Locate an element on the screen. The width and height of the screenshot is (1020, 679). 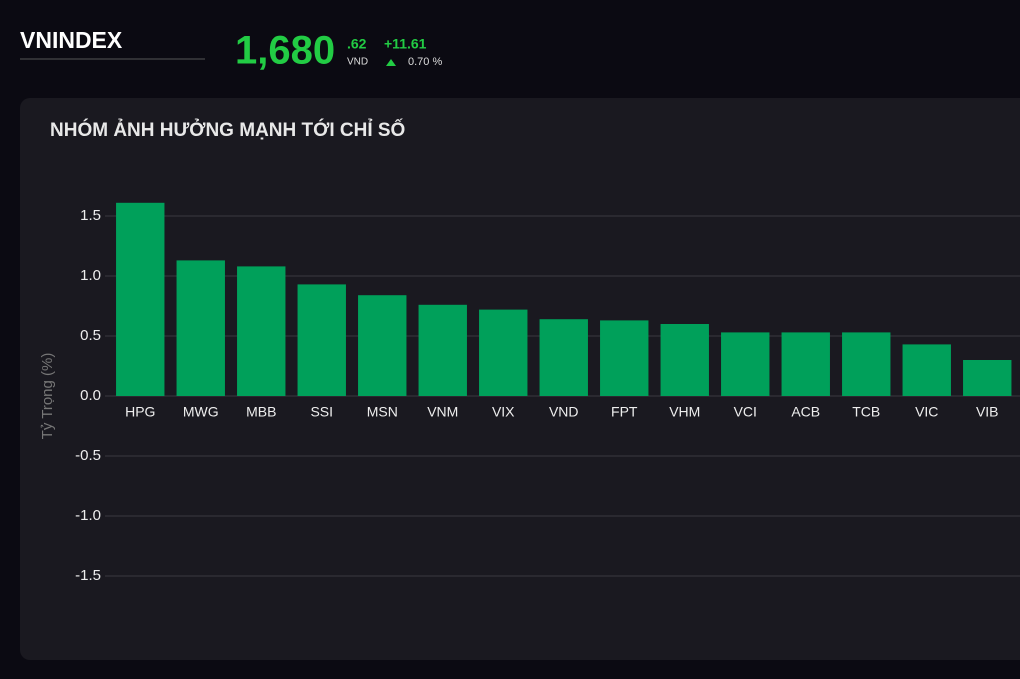
currency: VND is located at coordinates (357, 62).